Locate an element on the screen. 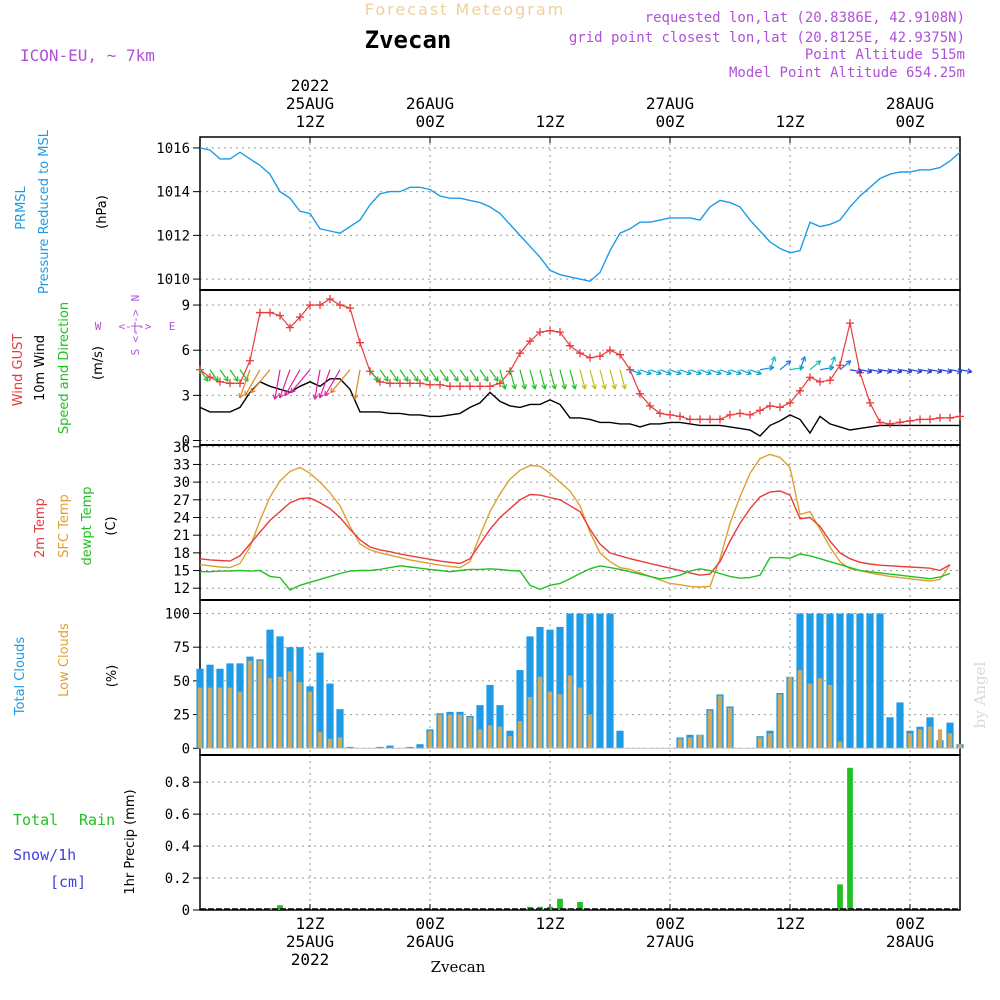  pressure-ytick-label: 1016 is located at coordinates (173, 149).